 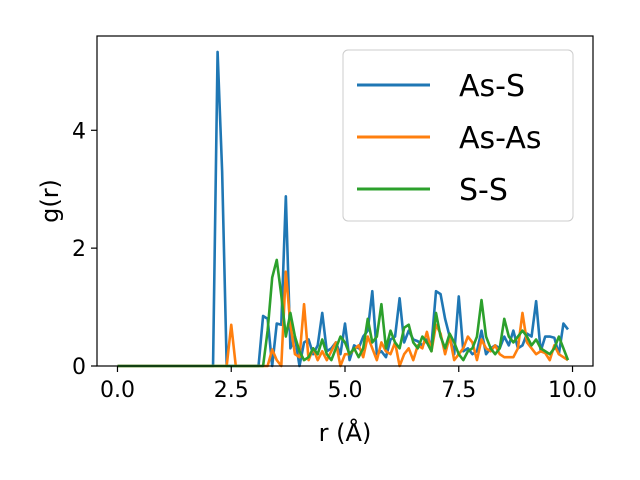 What do you see at coordinates (345, 390) in the screenshot?
I see `x-tick-label: 5.0` at bounding box center [345, 390].